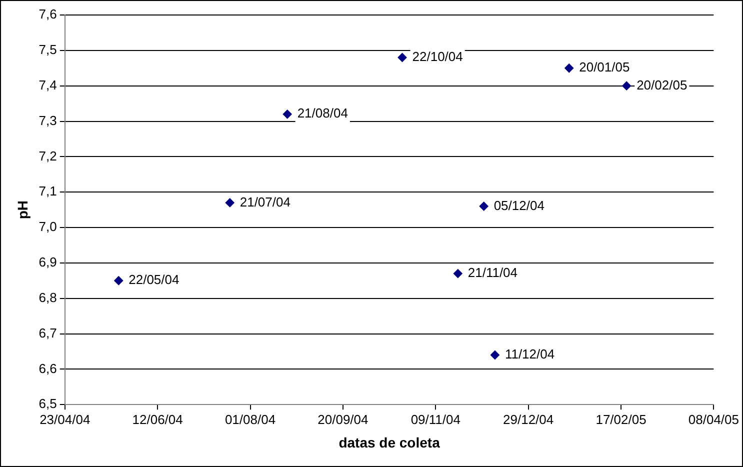 This screenshot has height=467, width=743. I want to click on x-tick-label: 12/06/04, so click(157, 419).